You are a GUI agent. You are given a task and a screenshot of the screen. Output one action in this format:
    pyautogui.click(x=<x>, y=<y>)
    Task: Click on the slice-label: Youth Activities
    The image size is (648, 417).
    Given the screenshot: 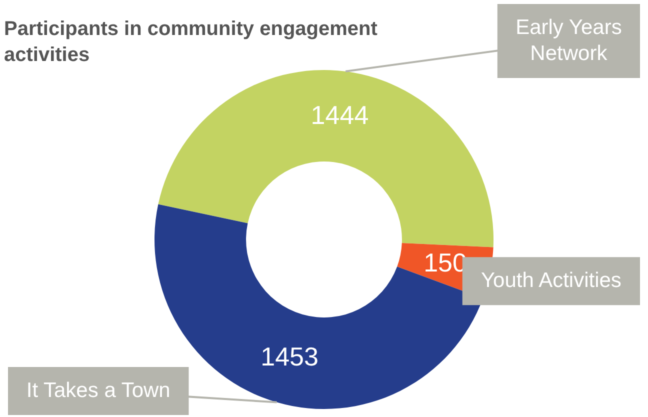 What is the action you would take?
    pyautogui.click(x=551, y=280)
    